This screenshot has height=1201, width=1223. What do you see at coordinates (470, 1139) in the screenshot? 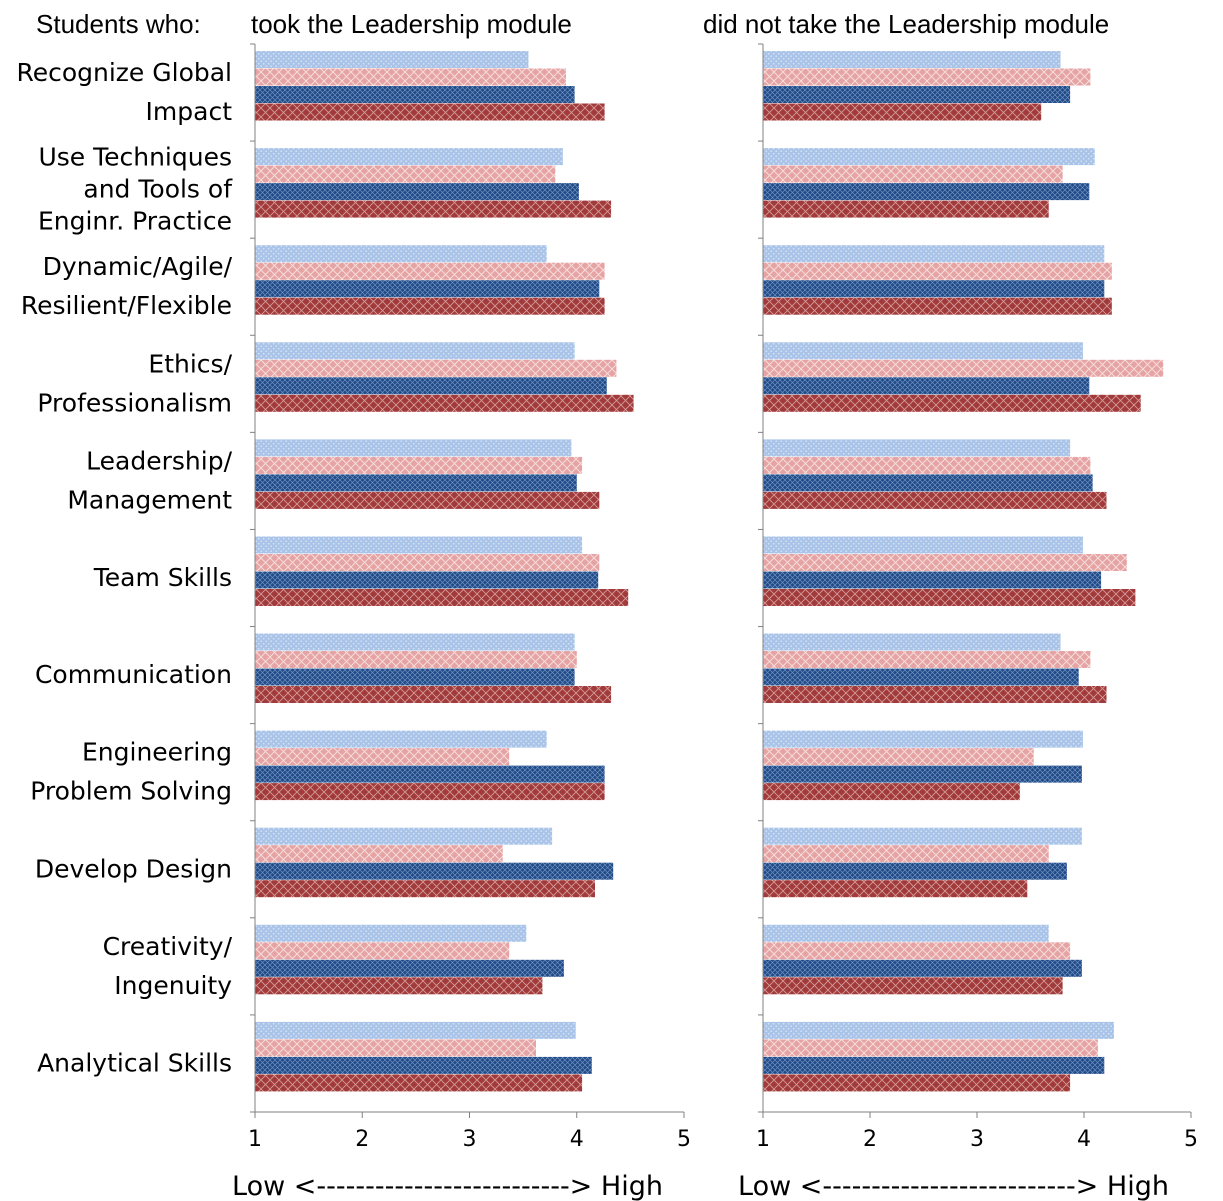
I see `left-x-tick-label: 3` at bounding box center [470, 1139].